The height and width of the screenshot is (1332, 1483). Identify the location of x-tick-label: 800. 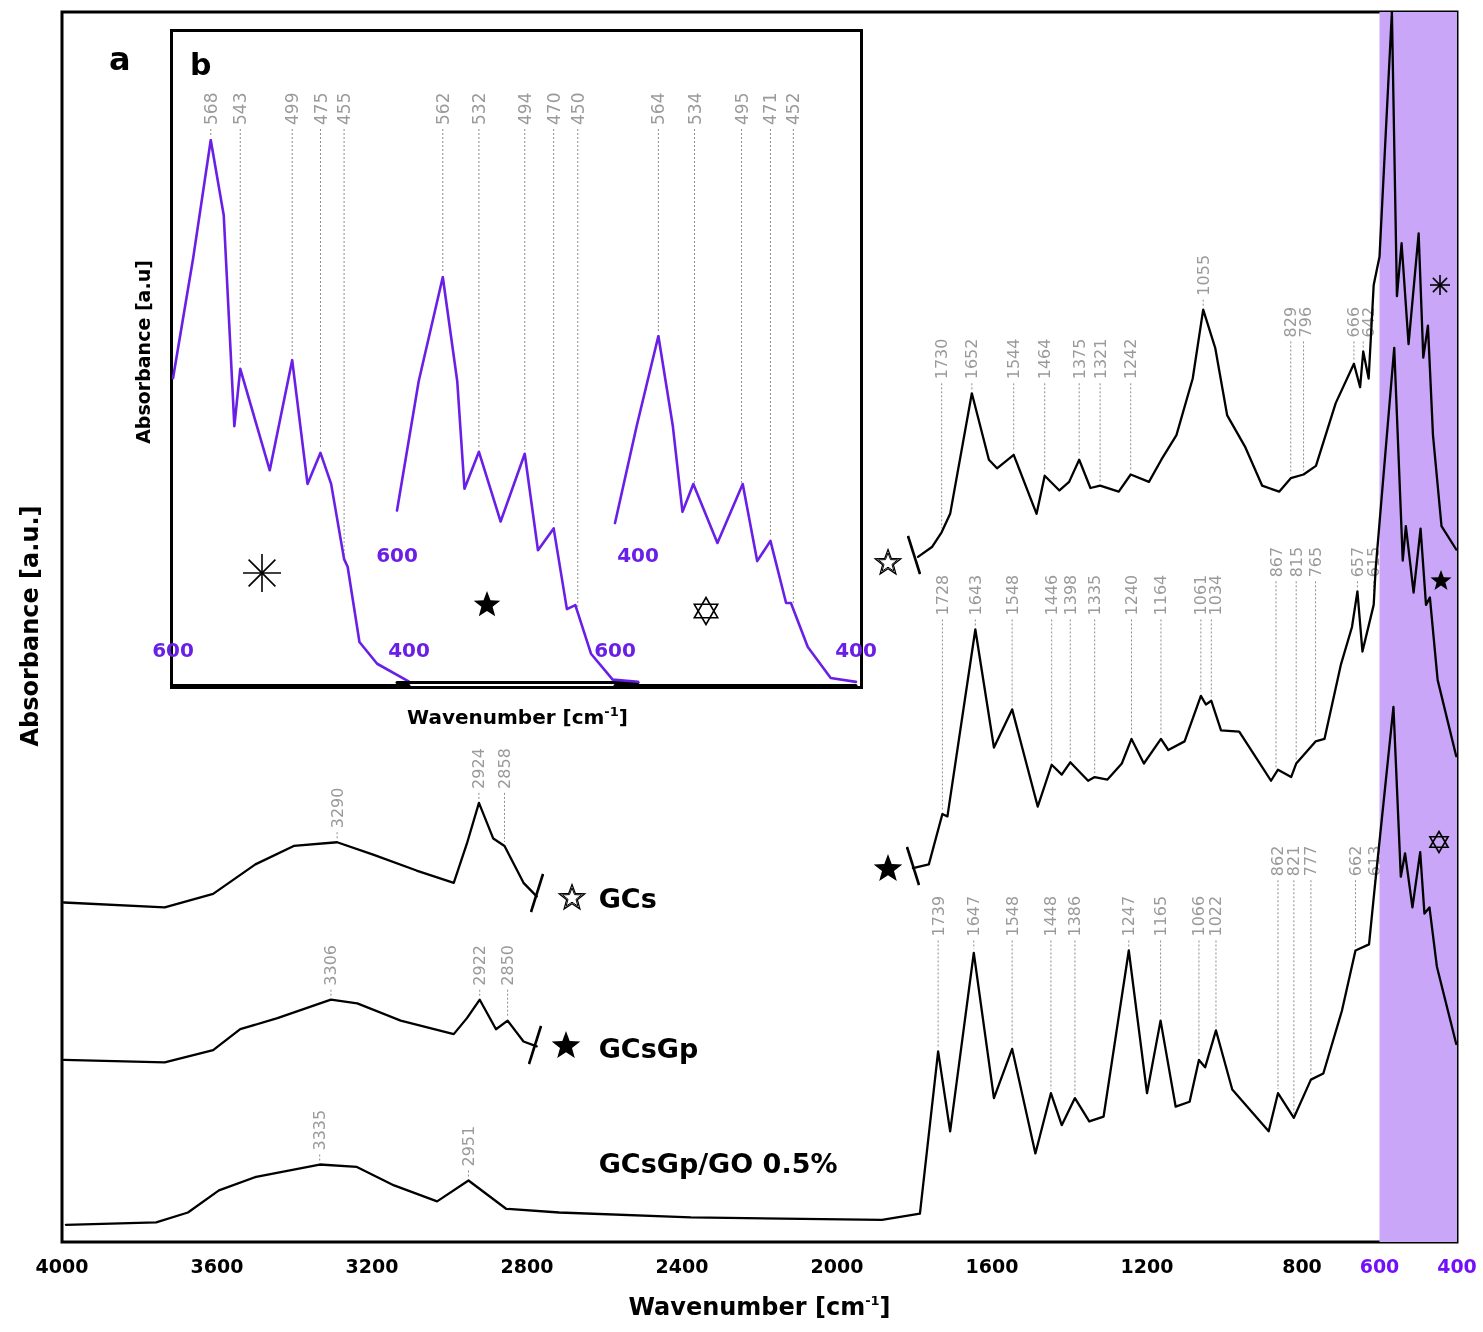
(1302, 1265).